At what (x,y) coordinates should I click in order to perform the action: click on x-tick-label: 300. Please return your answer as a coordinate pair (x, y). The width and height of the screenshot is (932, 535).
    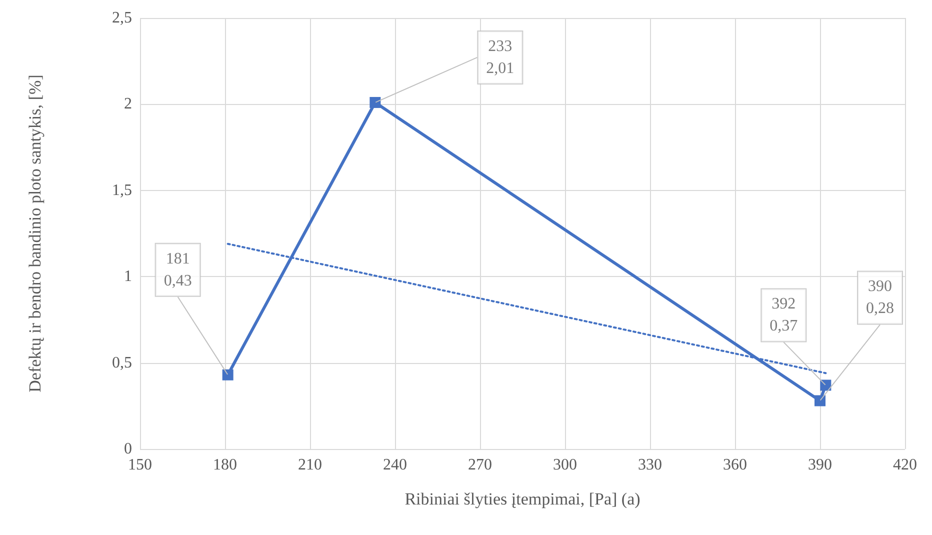
    Looking at the image, I should click on (565, 465).